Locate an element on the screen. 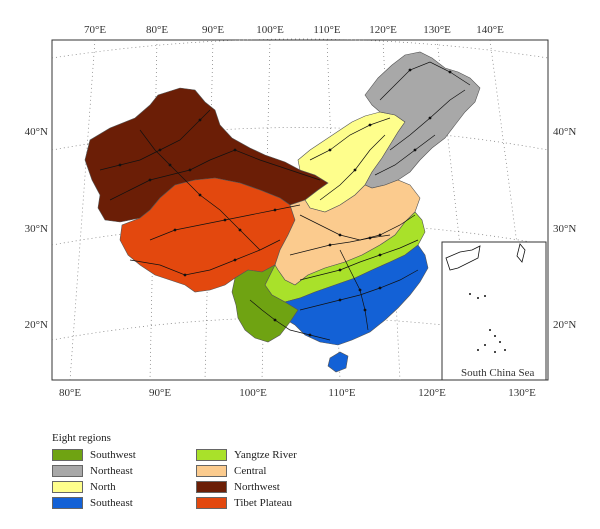  region-hainan is located at coordinates (338, 362).